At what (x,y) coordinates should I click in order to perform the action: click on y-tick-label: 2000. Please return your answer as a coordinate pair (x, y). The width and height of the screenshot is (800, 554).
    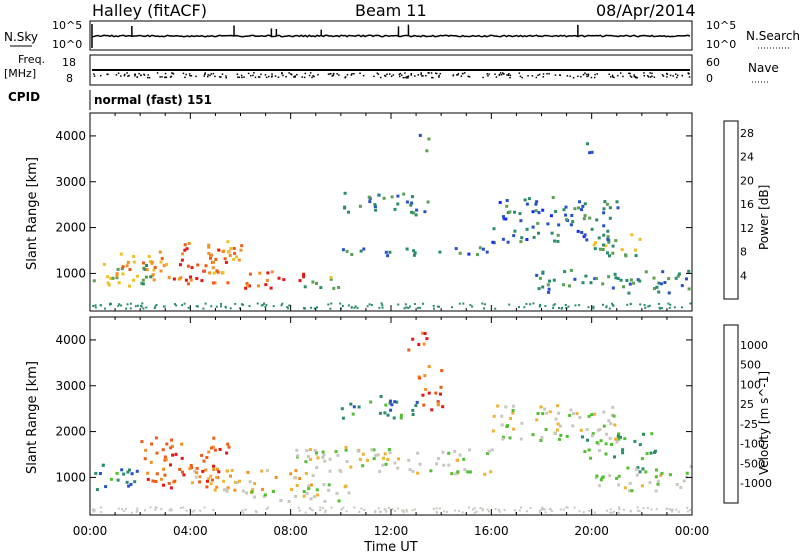
    Looking at the image, I should click on (70, 432).